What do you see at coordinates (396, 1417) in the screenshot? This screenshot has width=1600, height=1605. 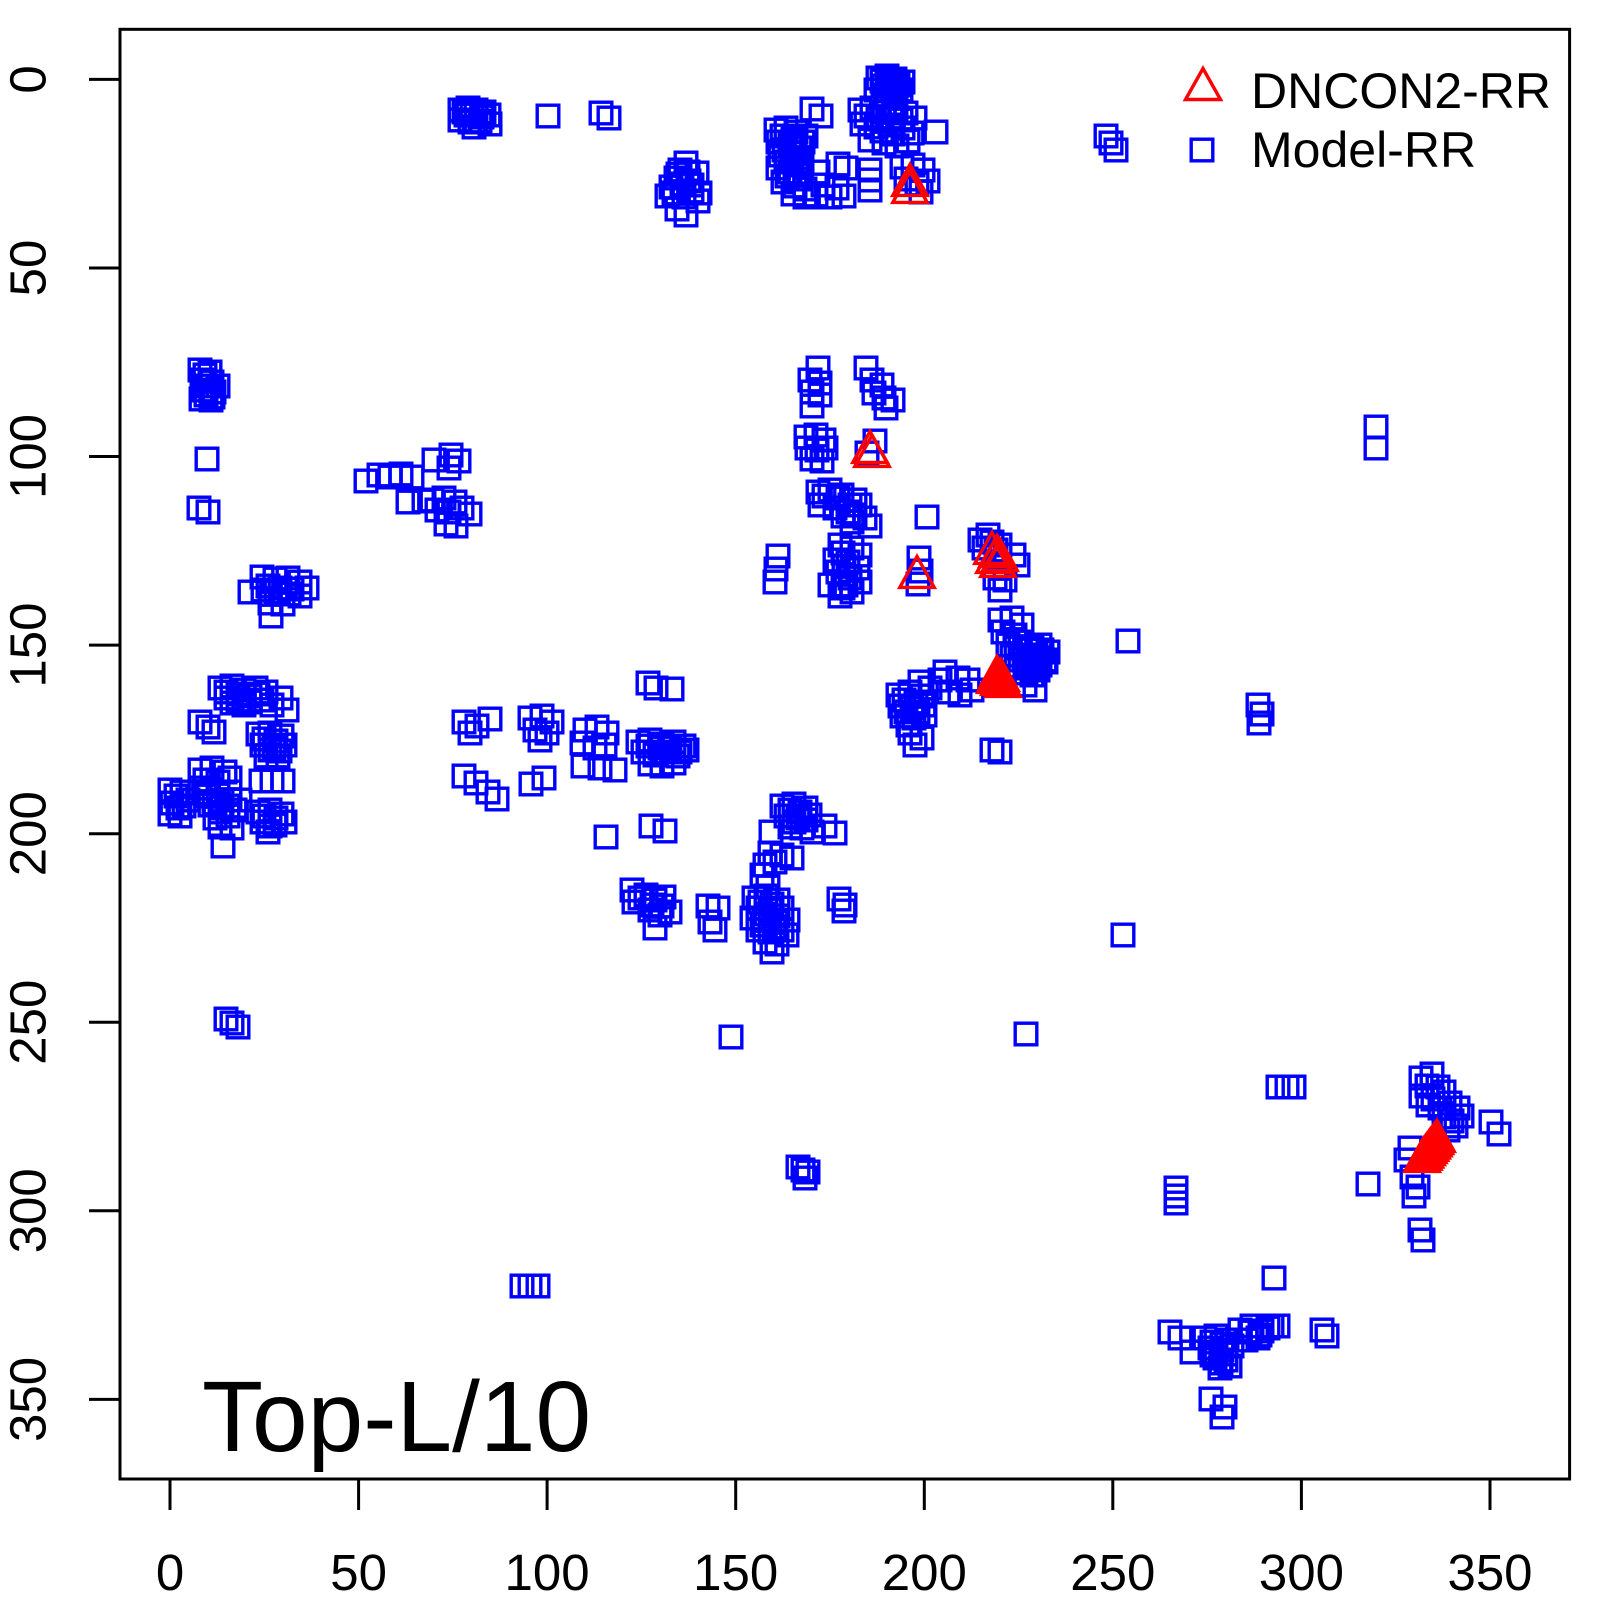 I see `svg-text: Top-L/10` at bounding box center [396, 1417].